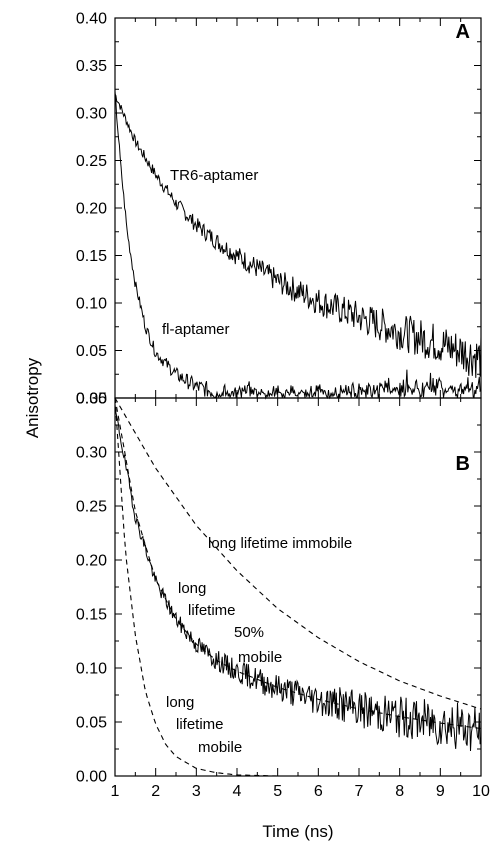 This screenshot has height=857, width=499. Describe the element at coordinates (91, 561) in the screenshot. I see `panel-b-ytick-label: 0.20` at that location.